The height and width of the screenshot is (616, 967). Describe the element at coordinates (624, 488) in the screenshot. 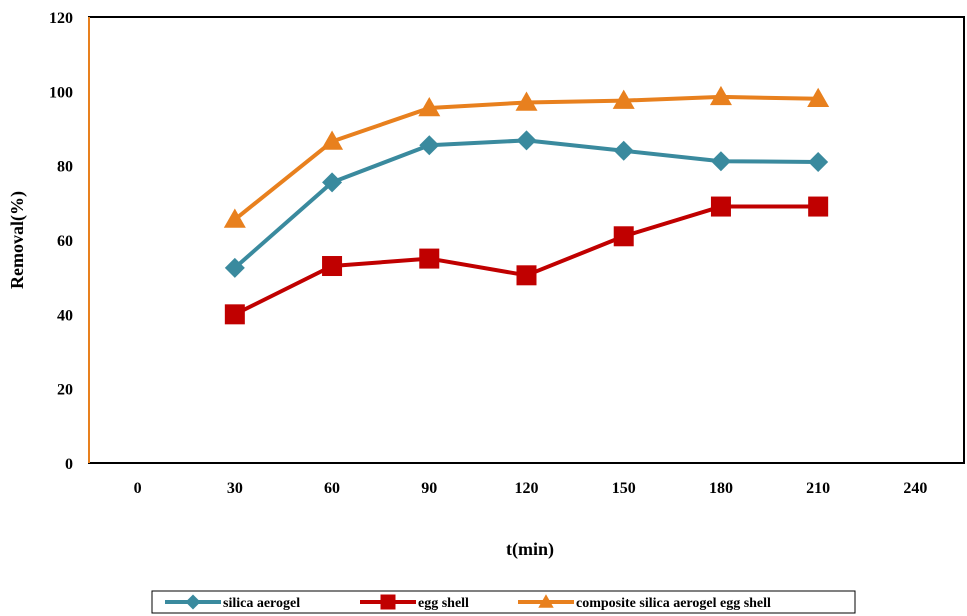

I see `x-tick-label: 150` at that location.